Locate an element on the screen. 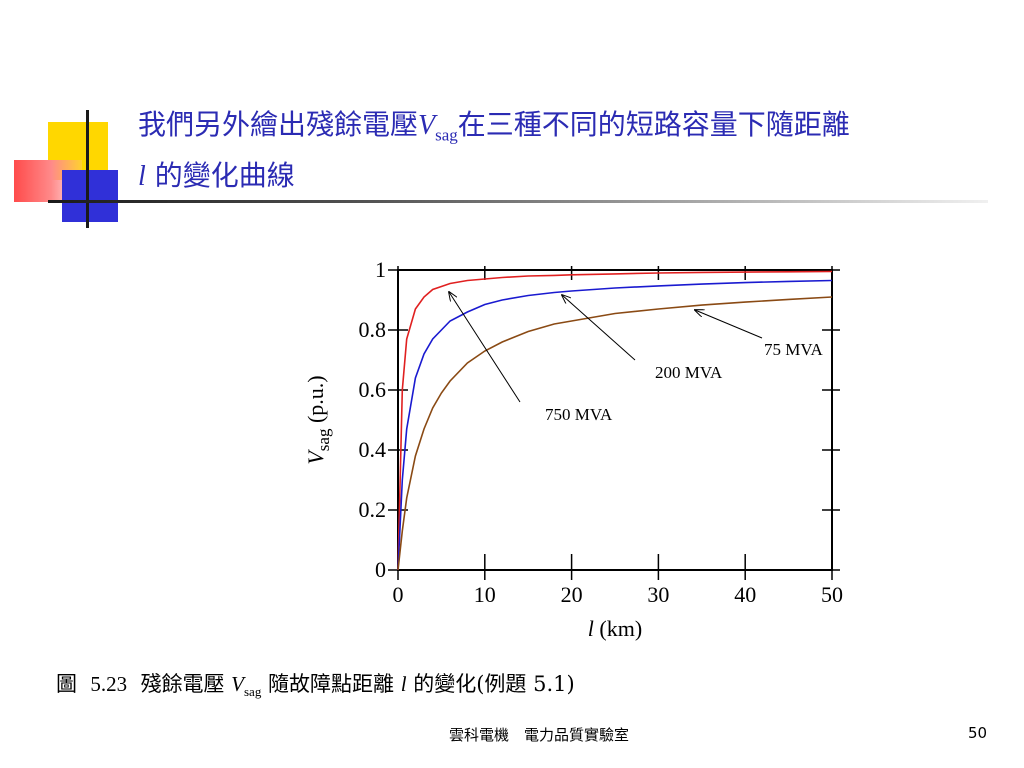  page-number: 50 is located at coordinates (978, 733).